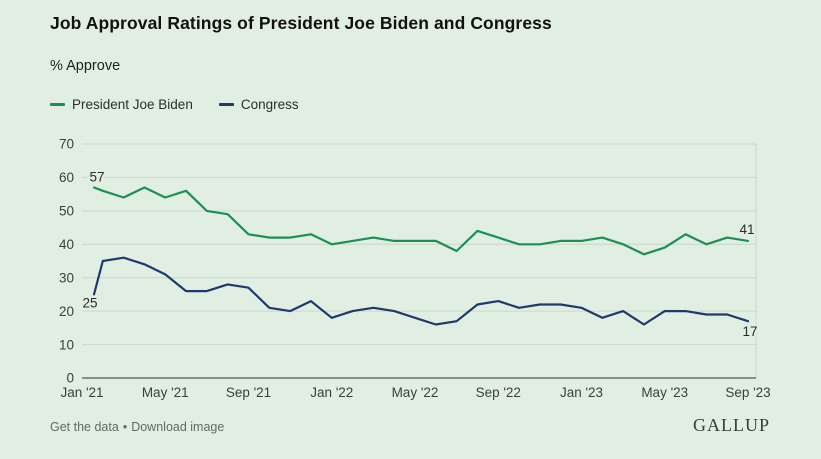 This screenshot has width=821, height=459. I want to click on footer-links: Get the data • Download image, so click(137, 427).